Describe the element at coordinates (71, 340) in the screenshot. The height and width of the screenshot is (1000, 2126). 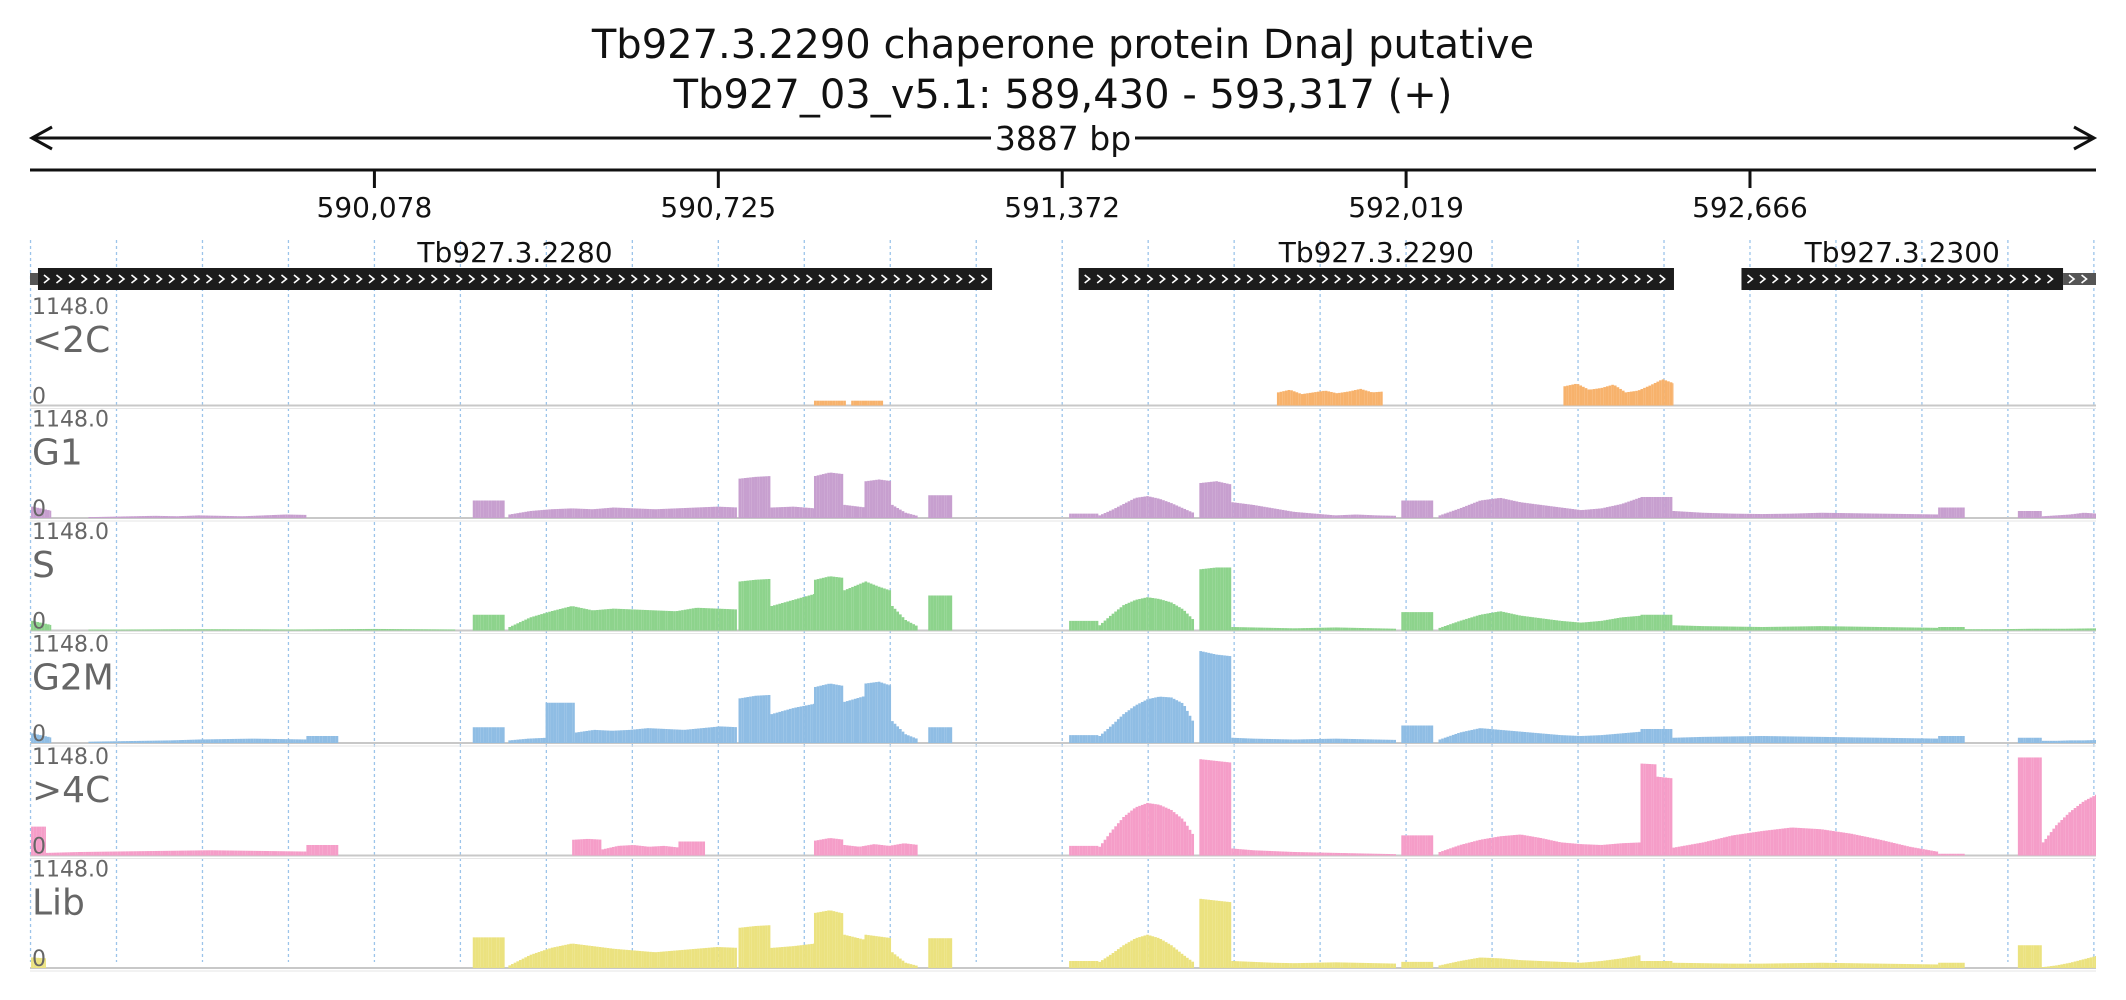
I see `track-name: <2C` at that location.